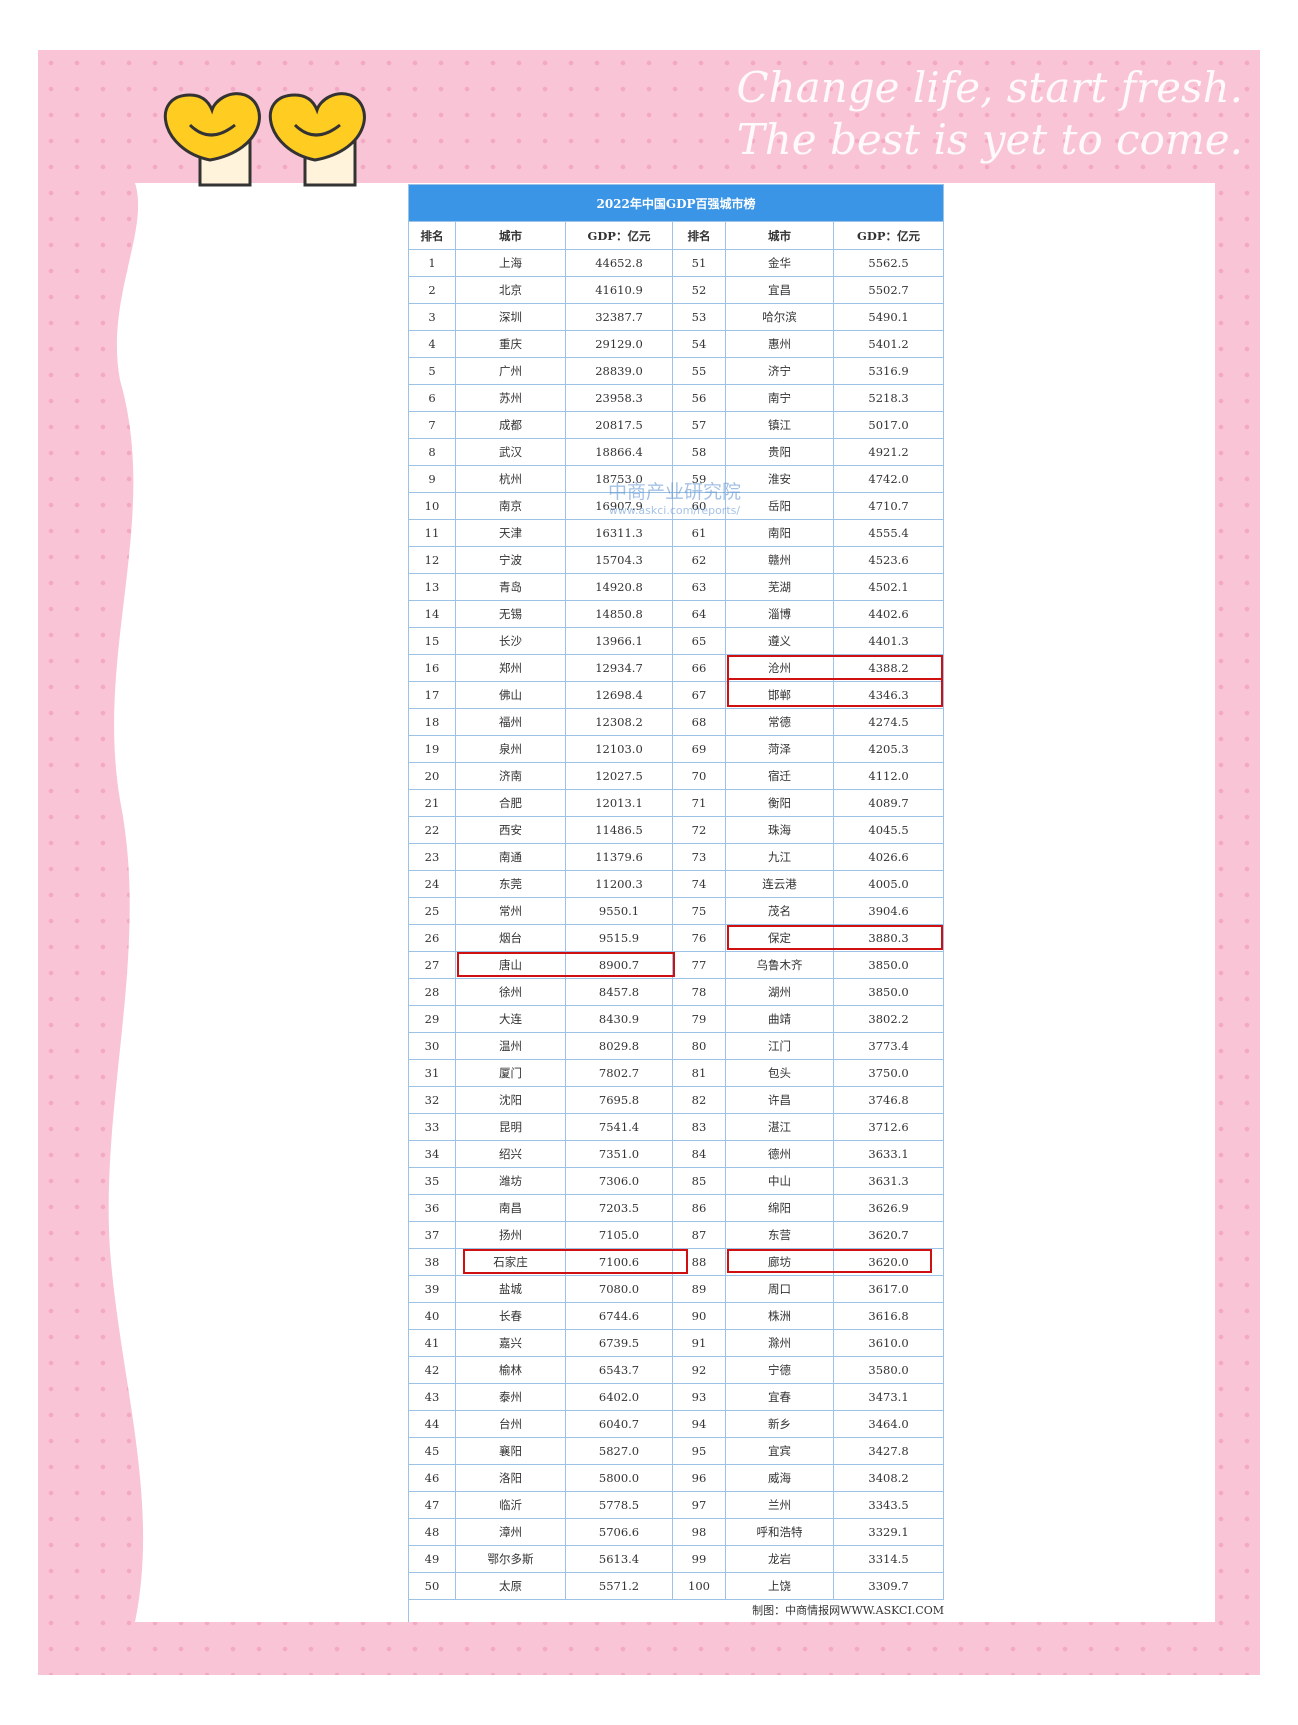 The height and width of the screenshot is (1725, 1298). Describe the element at coordinates (676, 1316) in the screenshot. I see `table-row: 40 长春 6744.6 90 株洲 3616.8` at that location.